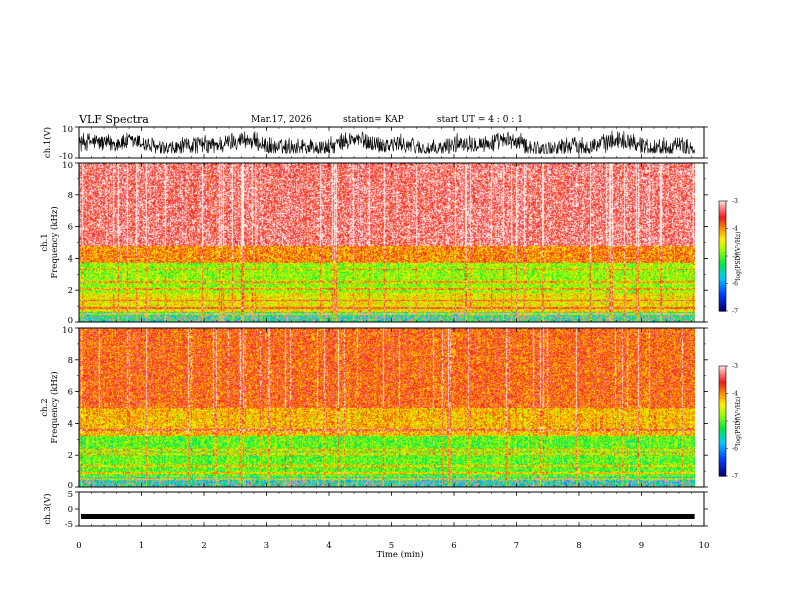 The width and height of the screenshot is (792, 612). I want to click on x-tick-label: 5, so click(391, 546).